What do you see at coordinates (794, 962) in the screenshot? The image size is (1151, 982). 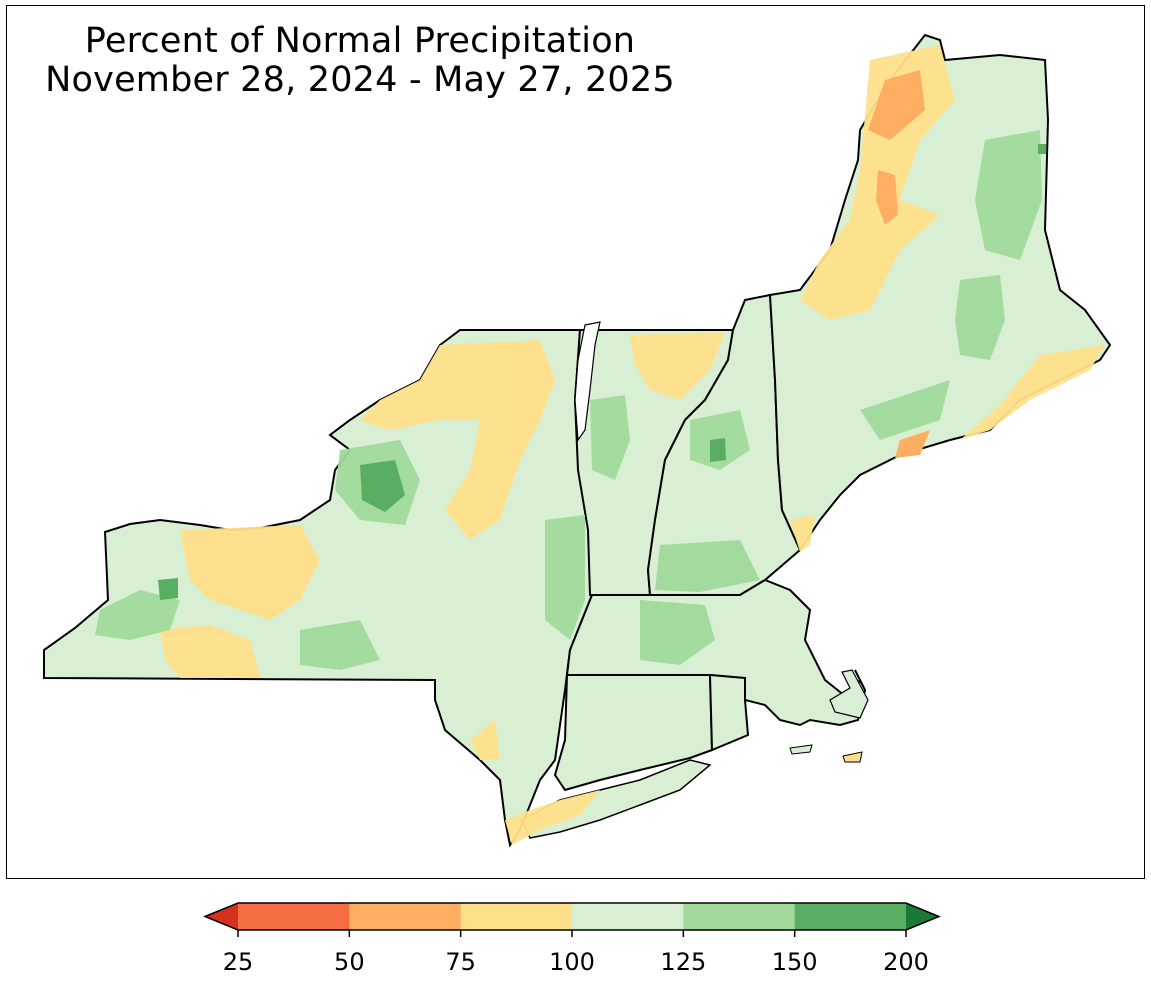 I see `colorbar-tick-label: 150` at bounding box center [794, 962].